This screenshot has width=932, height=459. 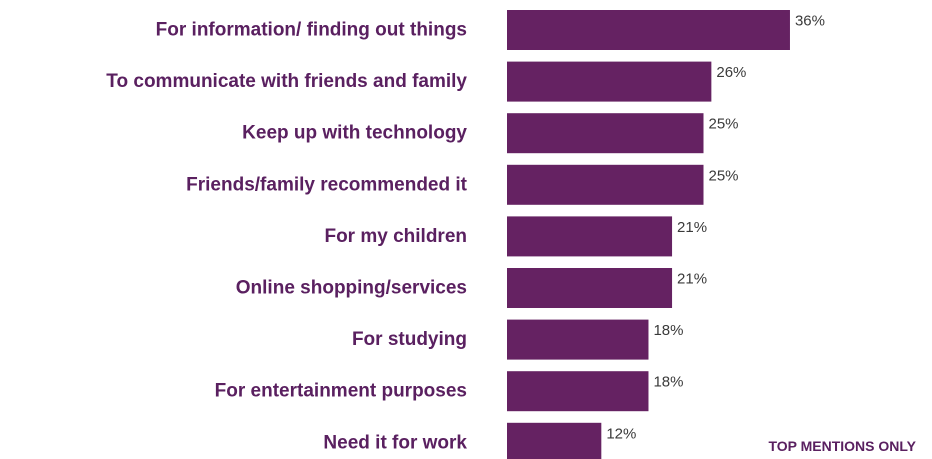 What do you see at coordinates (621, 433) in the screenshot?
I see `value-label: 12%` at bounding box center [621, 433].